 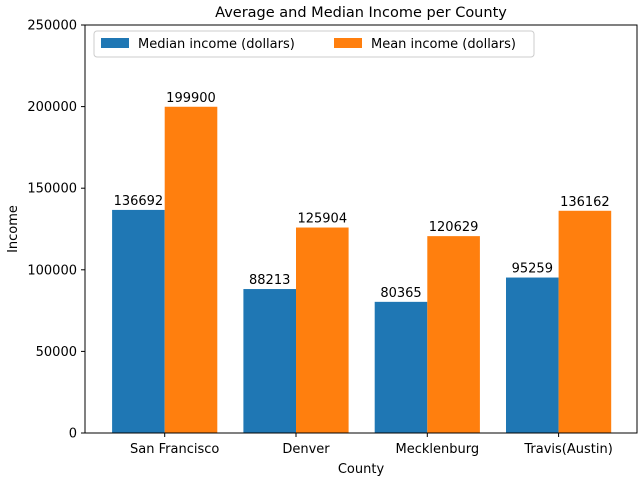 What do you see at coordinates (443, 44) in the screenshot?
I see `legend-entry-label: Mean income (dollars)` at bounding box center [443, 44].